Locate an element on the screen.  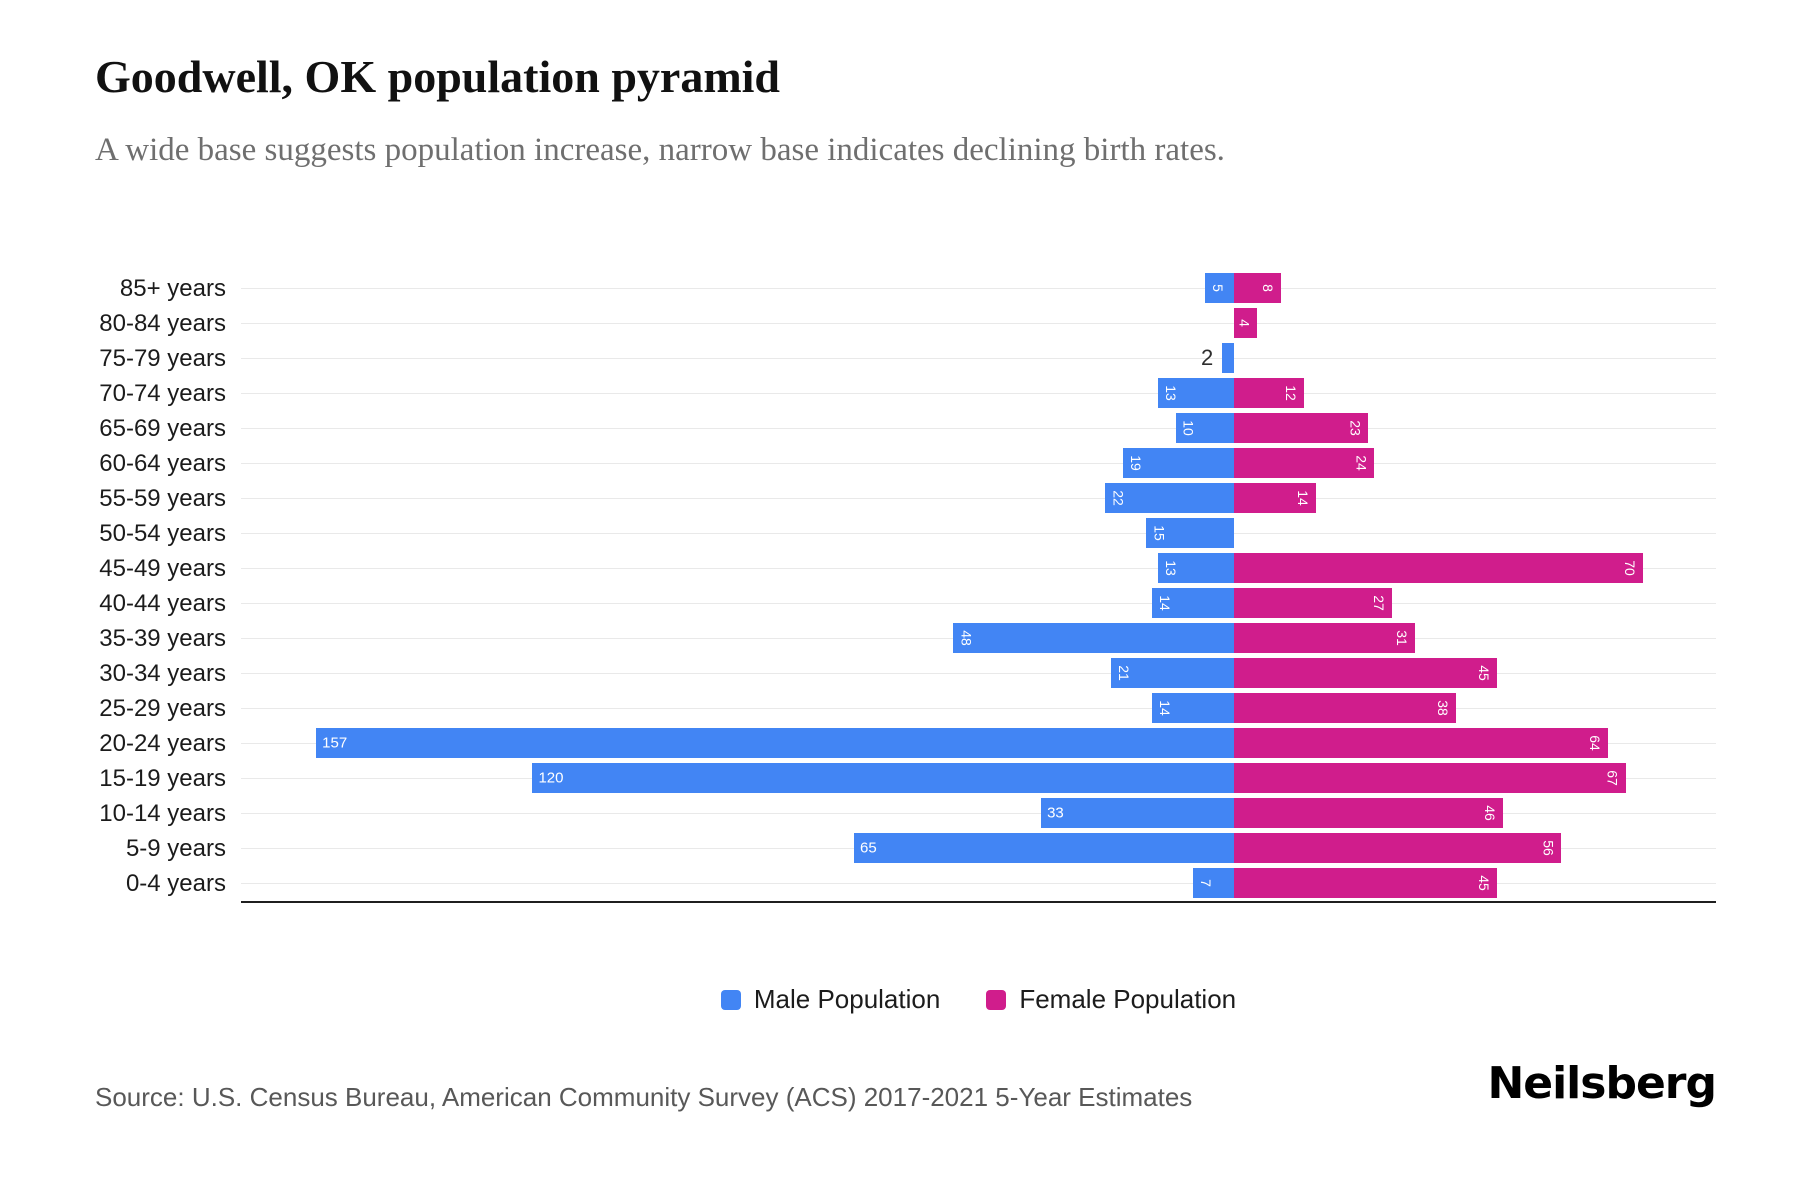
bar-value-label: 157 is located at coordinates (335, 743).